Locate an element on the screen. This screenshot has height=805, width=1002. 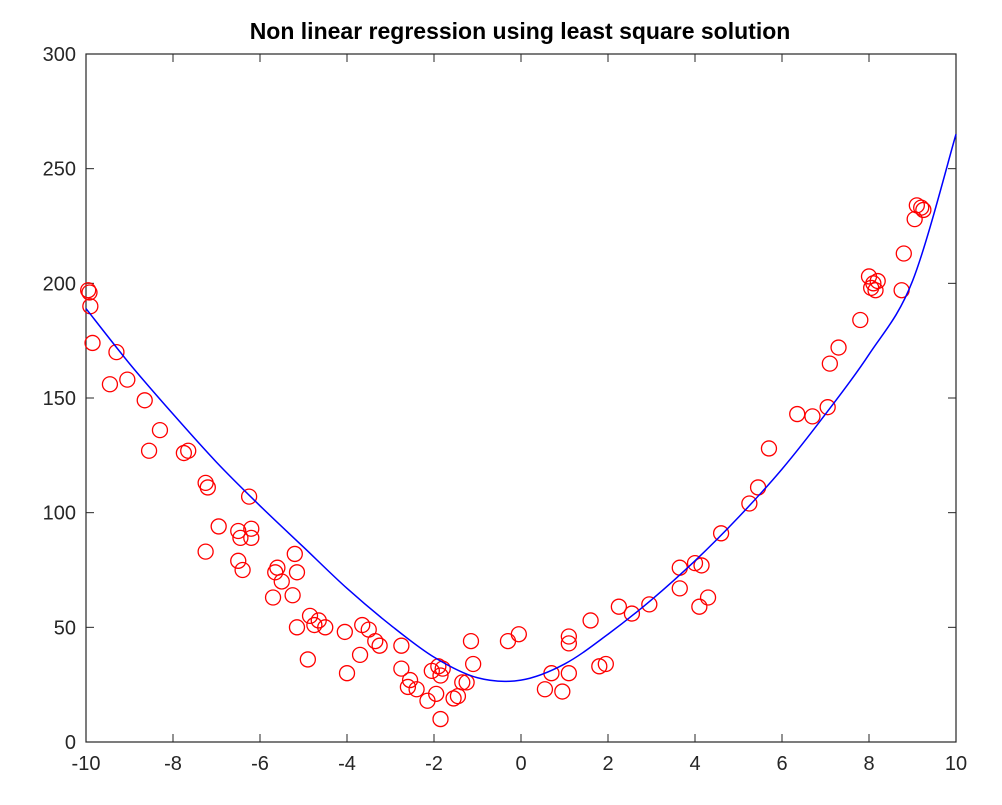
x-tick-label: 4 is located at coordinates (694, 764).